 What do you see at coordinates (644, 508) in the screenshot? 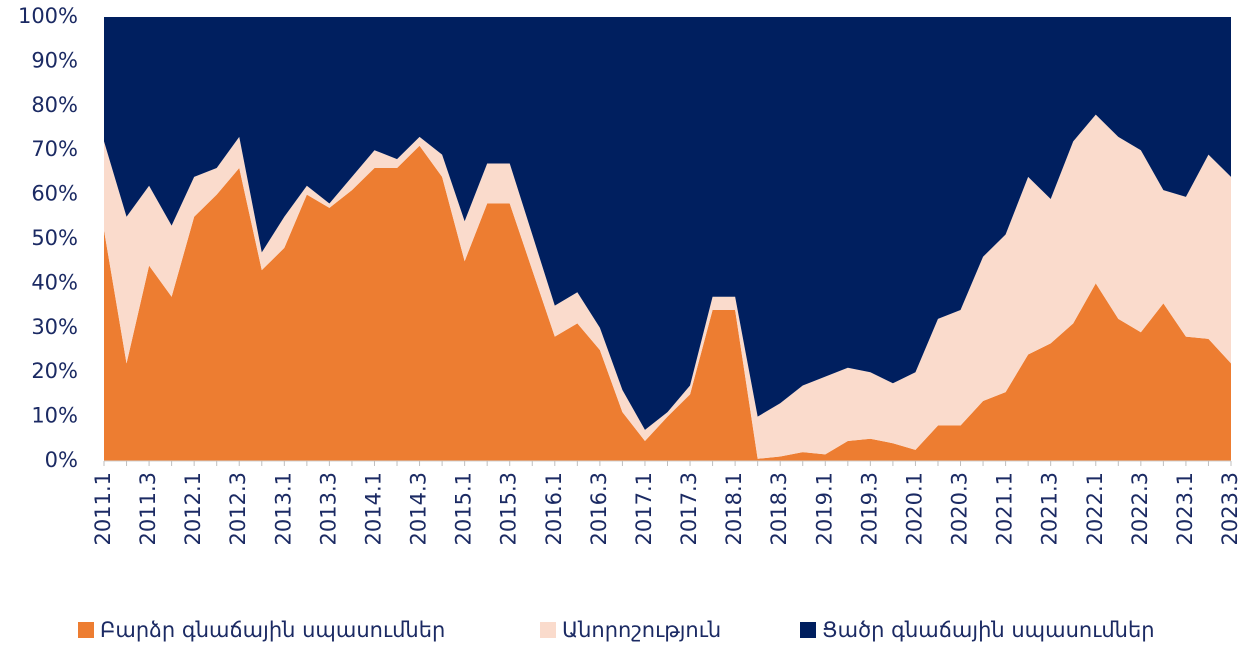
I see `x-tick-label: 2017.1` at bounding box center [644, 508].